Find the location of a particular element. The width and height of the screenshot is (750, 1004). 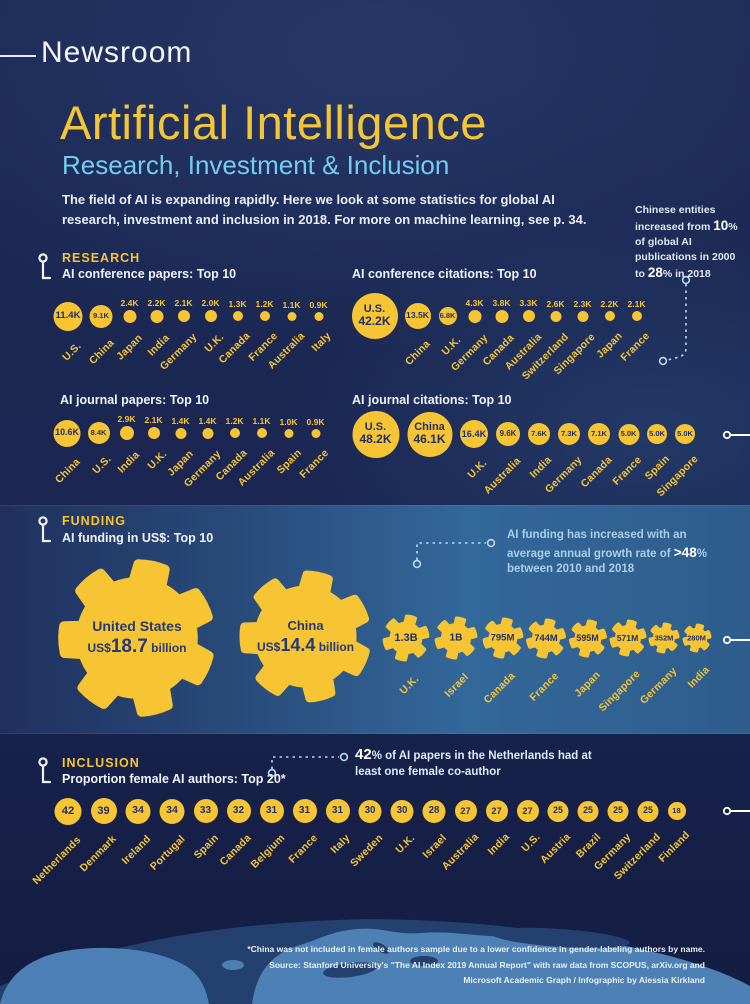

bubble-circle-value: 16.4K is located at coordinates (474, 434).